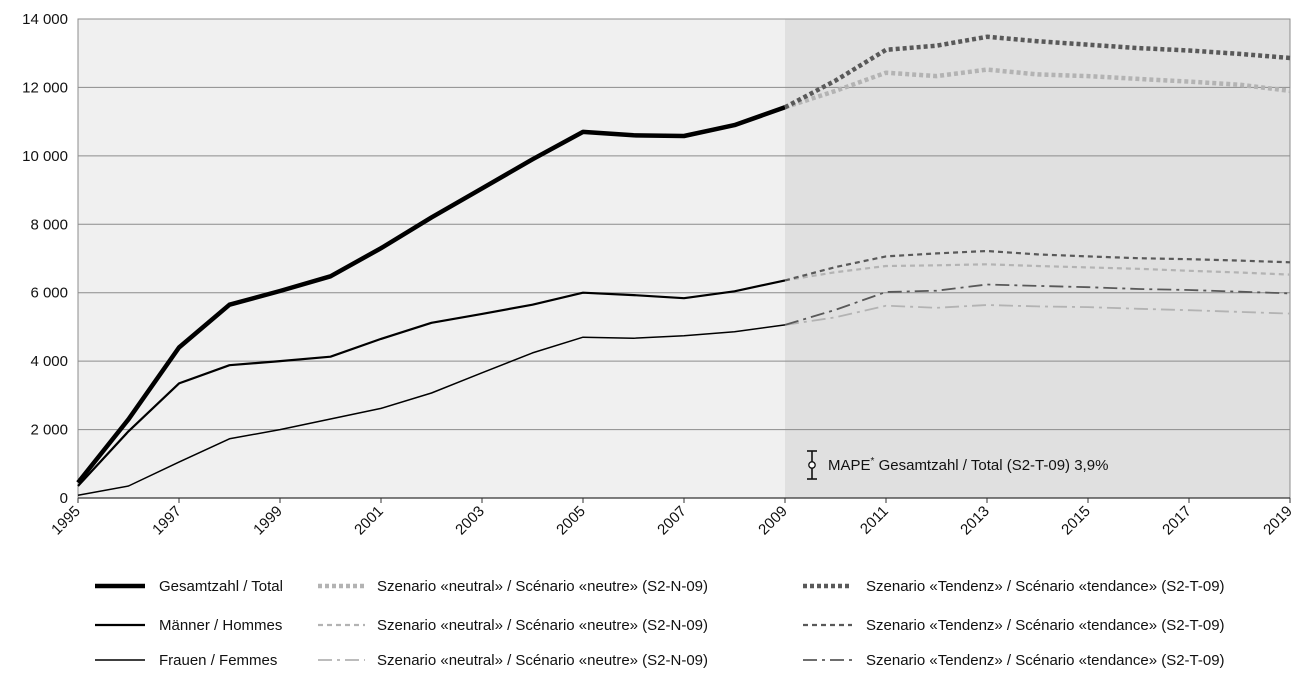  I want to click on y-tick-label: 12 000, so click(45, 87).